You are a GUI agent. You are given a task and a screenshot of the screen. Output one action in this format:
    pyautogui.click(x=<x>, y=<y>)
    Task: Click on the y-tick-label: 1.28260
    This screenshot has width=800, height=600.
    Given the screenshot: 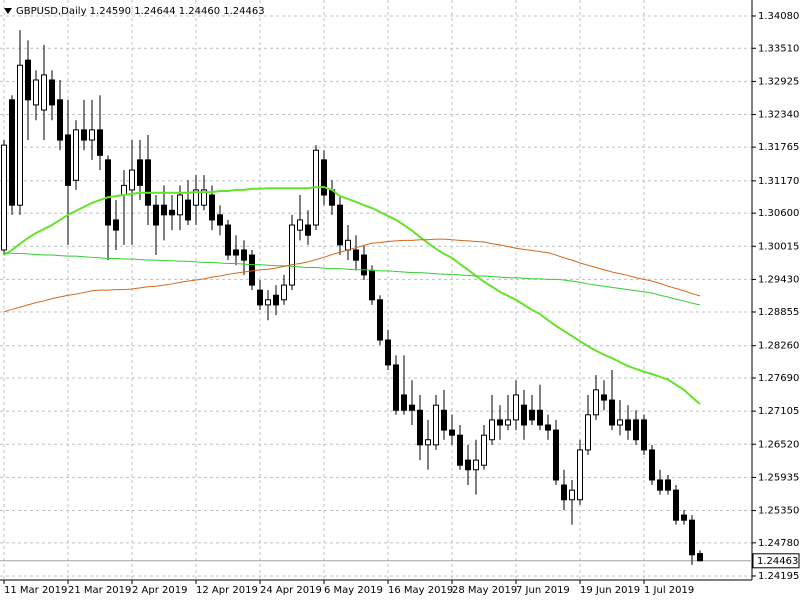 What is the action you would take?
    pyautogui.click(x=778, y=346)
    